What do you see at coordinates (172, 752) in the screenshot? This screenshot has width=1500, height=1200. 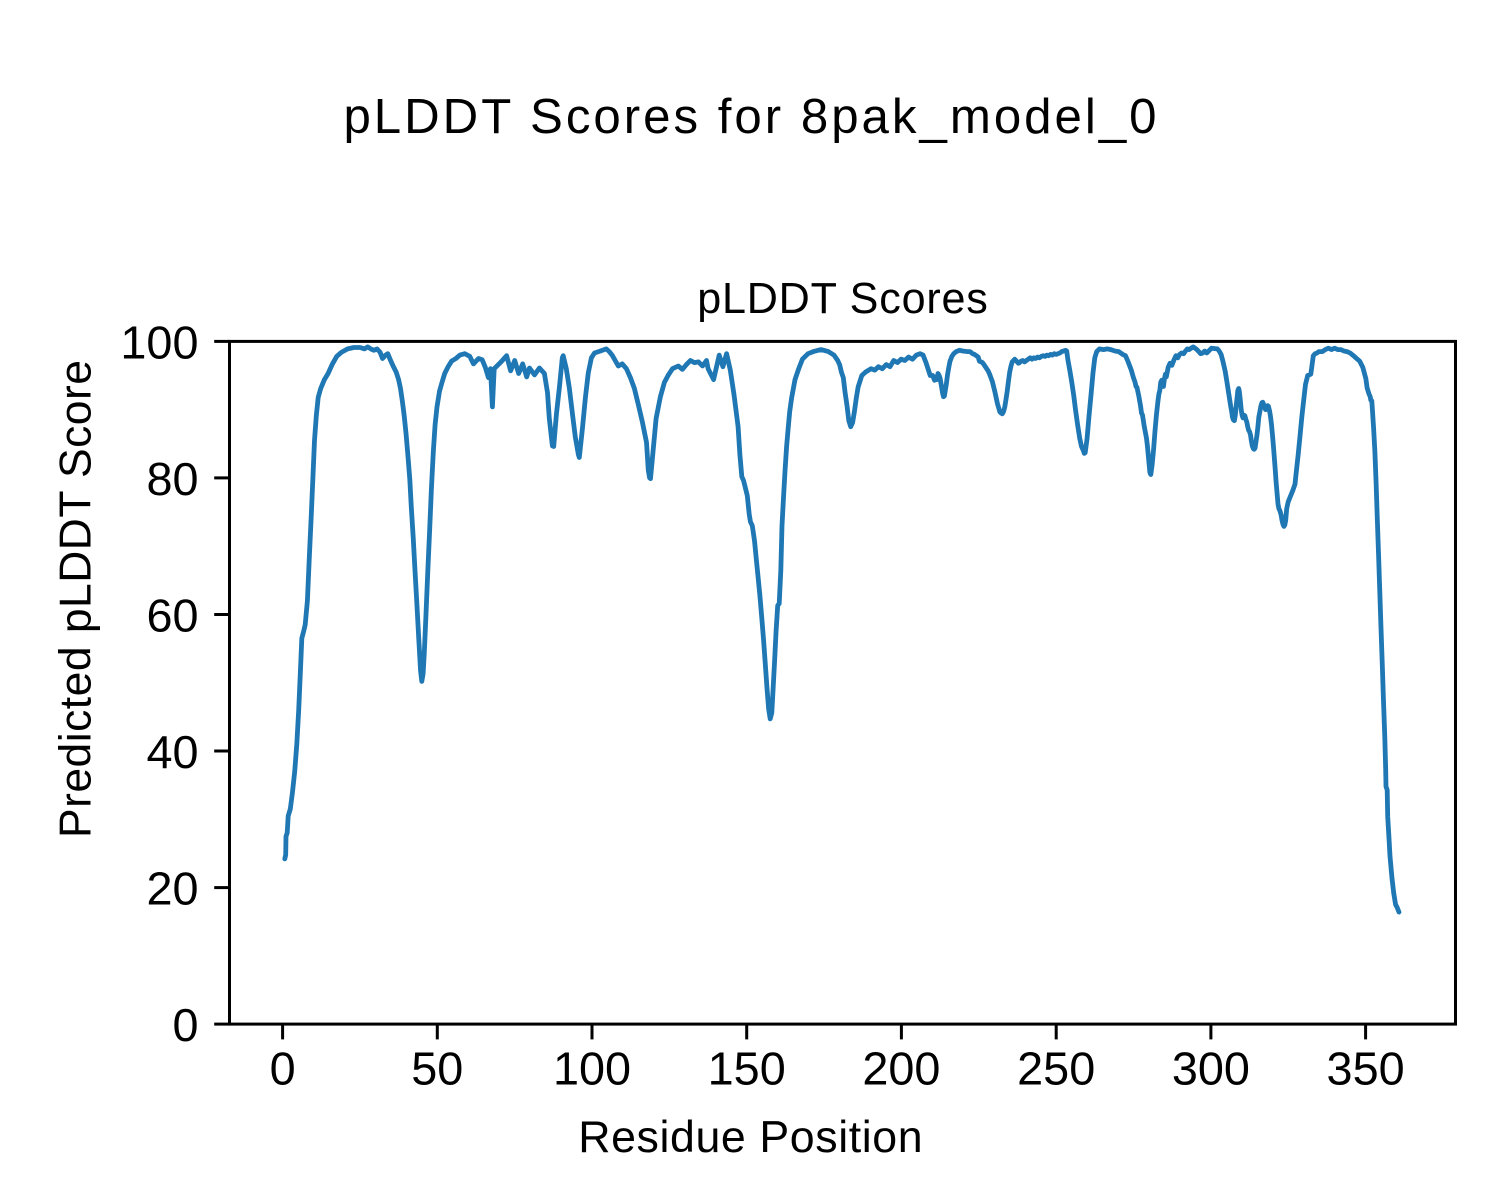 I see `svg-text: 40` at bounding box center [172, 752].